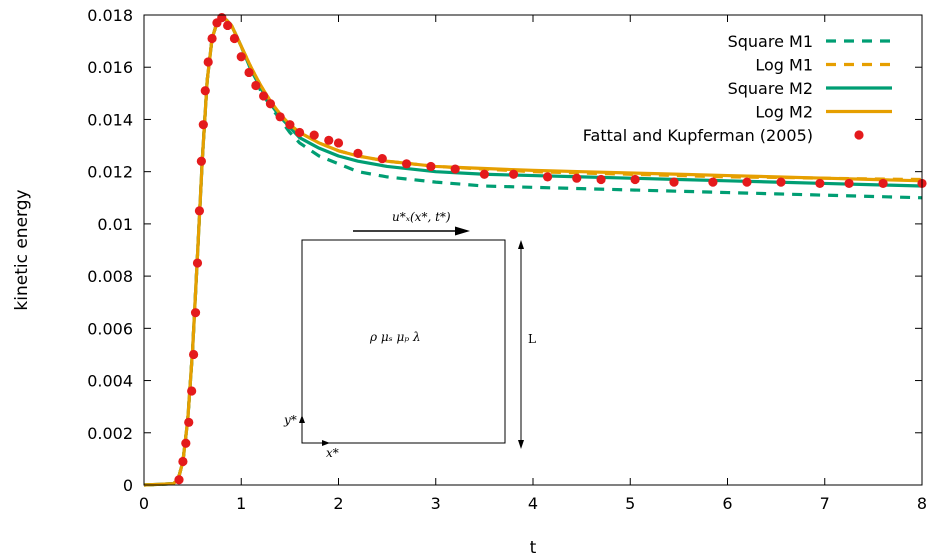  I want to click on y-tick-label: 0.008, so click(110, 276).